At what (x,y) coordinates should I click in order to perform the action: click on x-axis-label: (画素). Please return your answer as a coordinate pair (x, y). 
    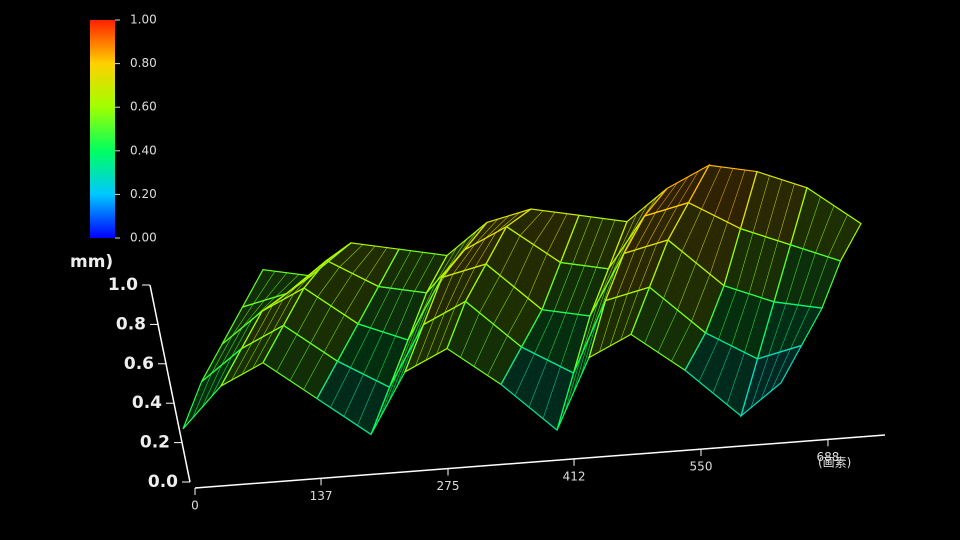
    Looking at the image, I should click on (834, 463).